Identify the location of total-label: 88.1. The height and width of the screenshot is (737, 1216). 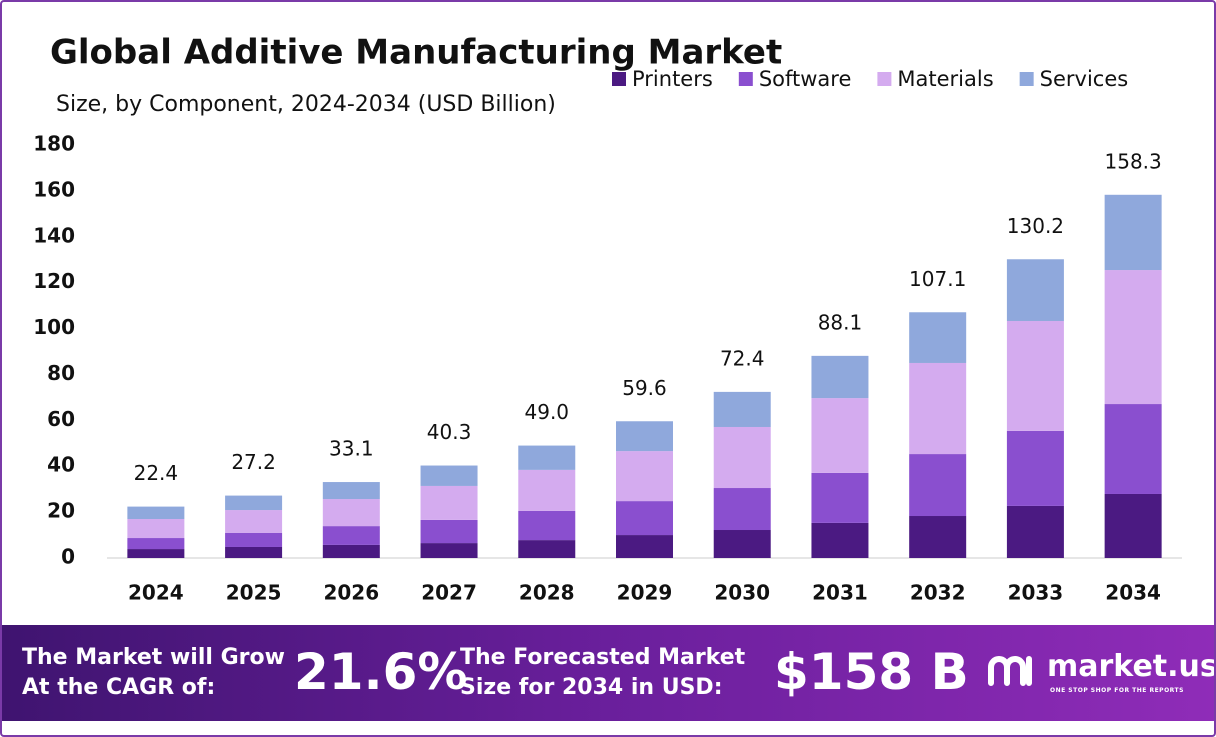
(840, 322).